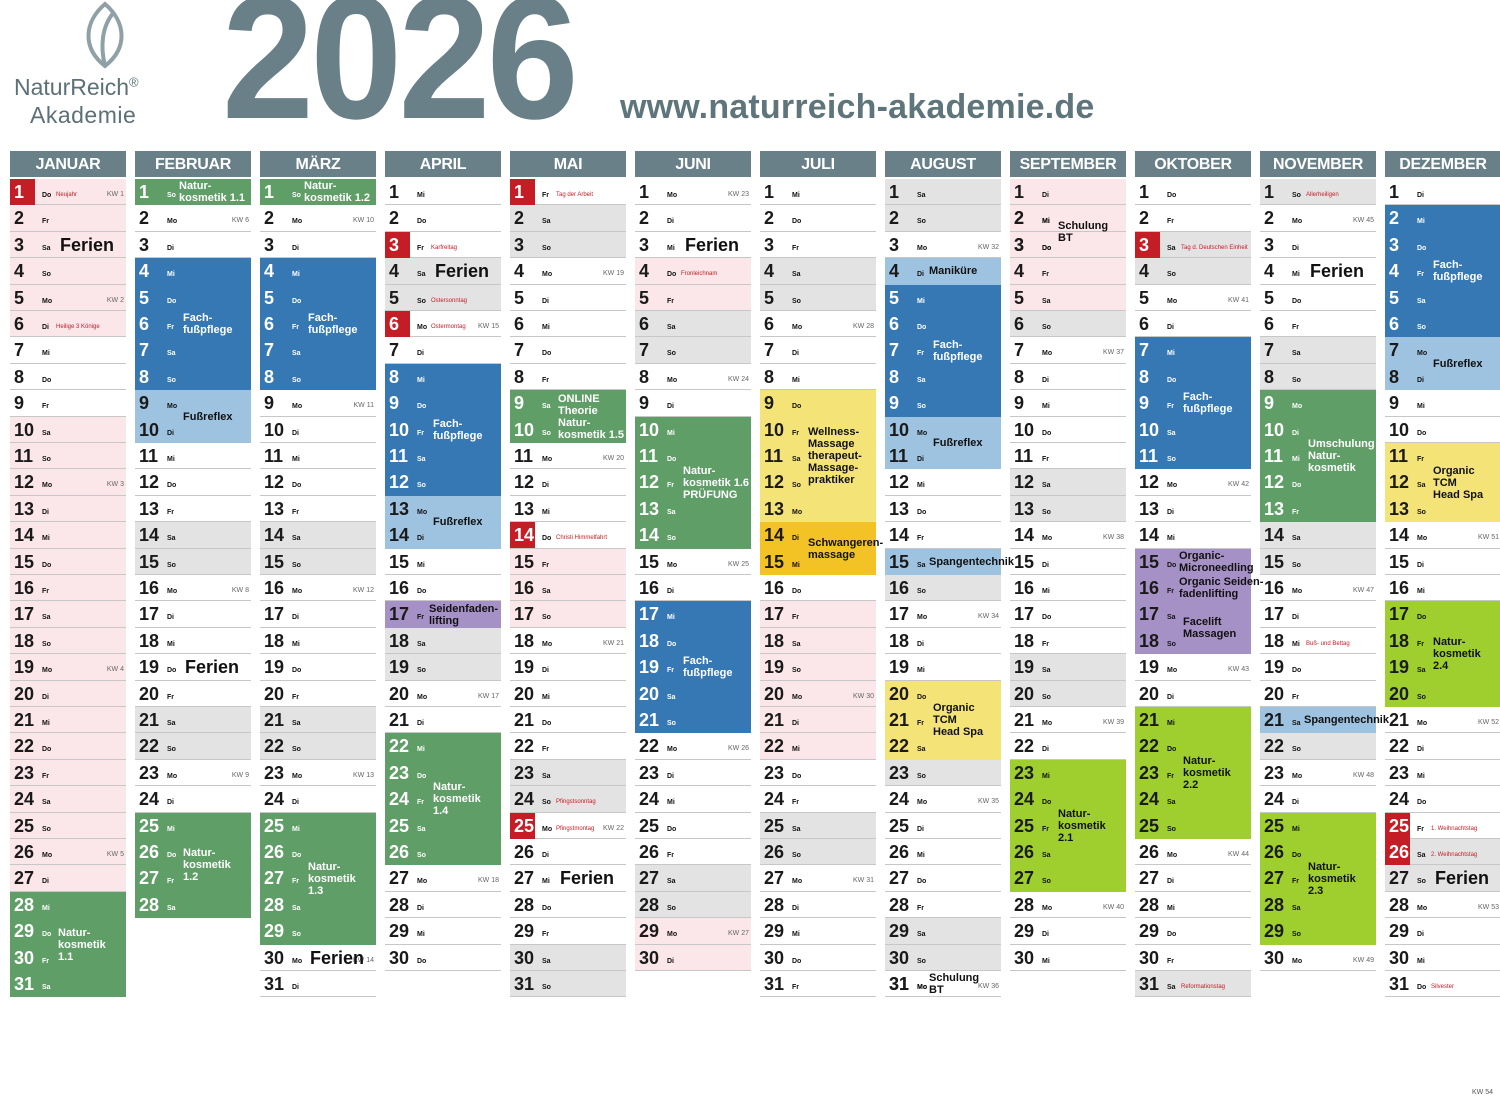  I want to click on day-cell: 31 Fr, so click(818, 984).